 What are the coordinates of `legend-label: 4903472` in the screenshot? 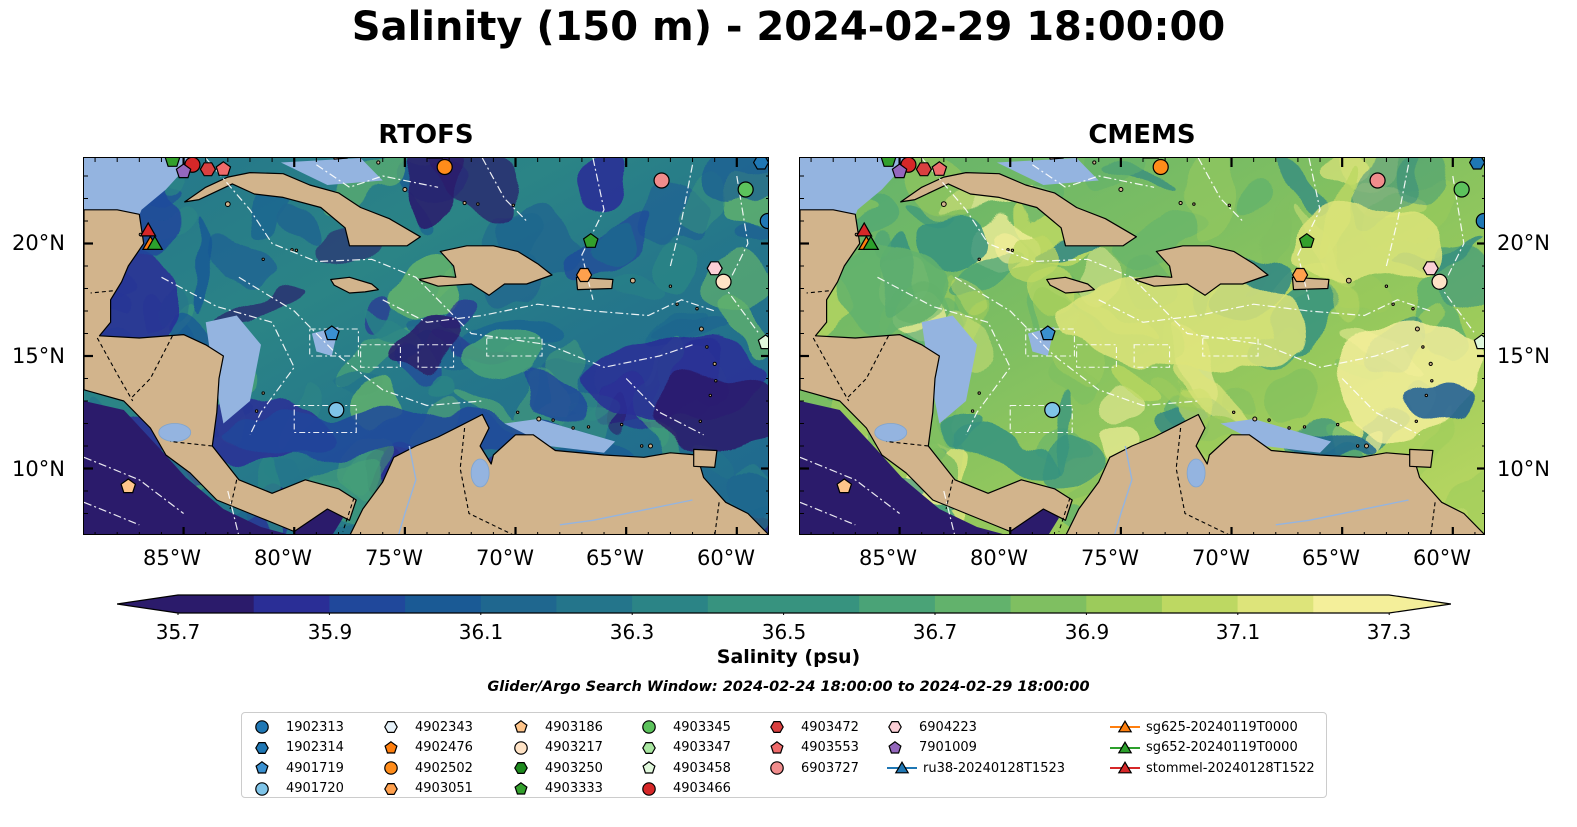 It's located at (830, 727).